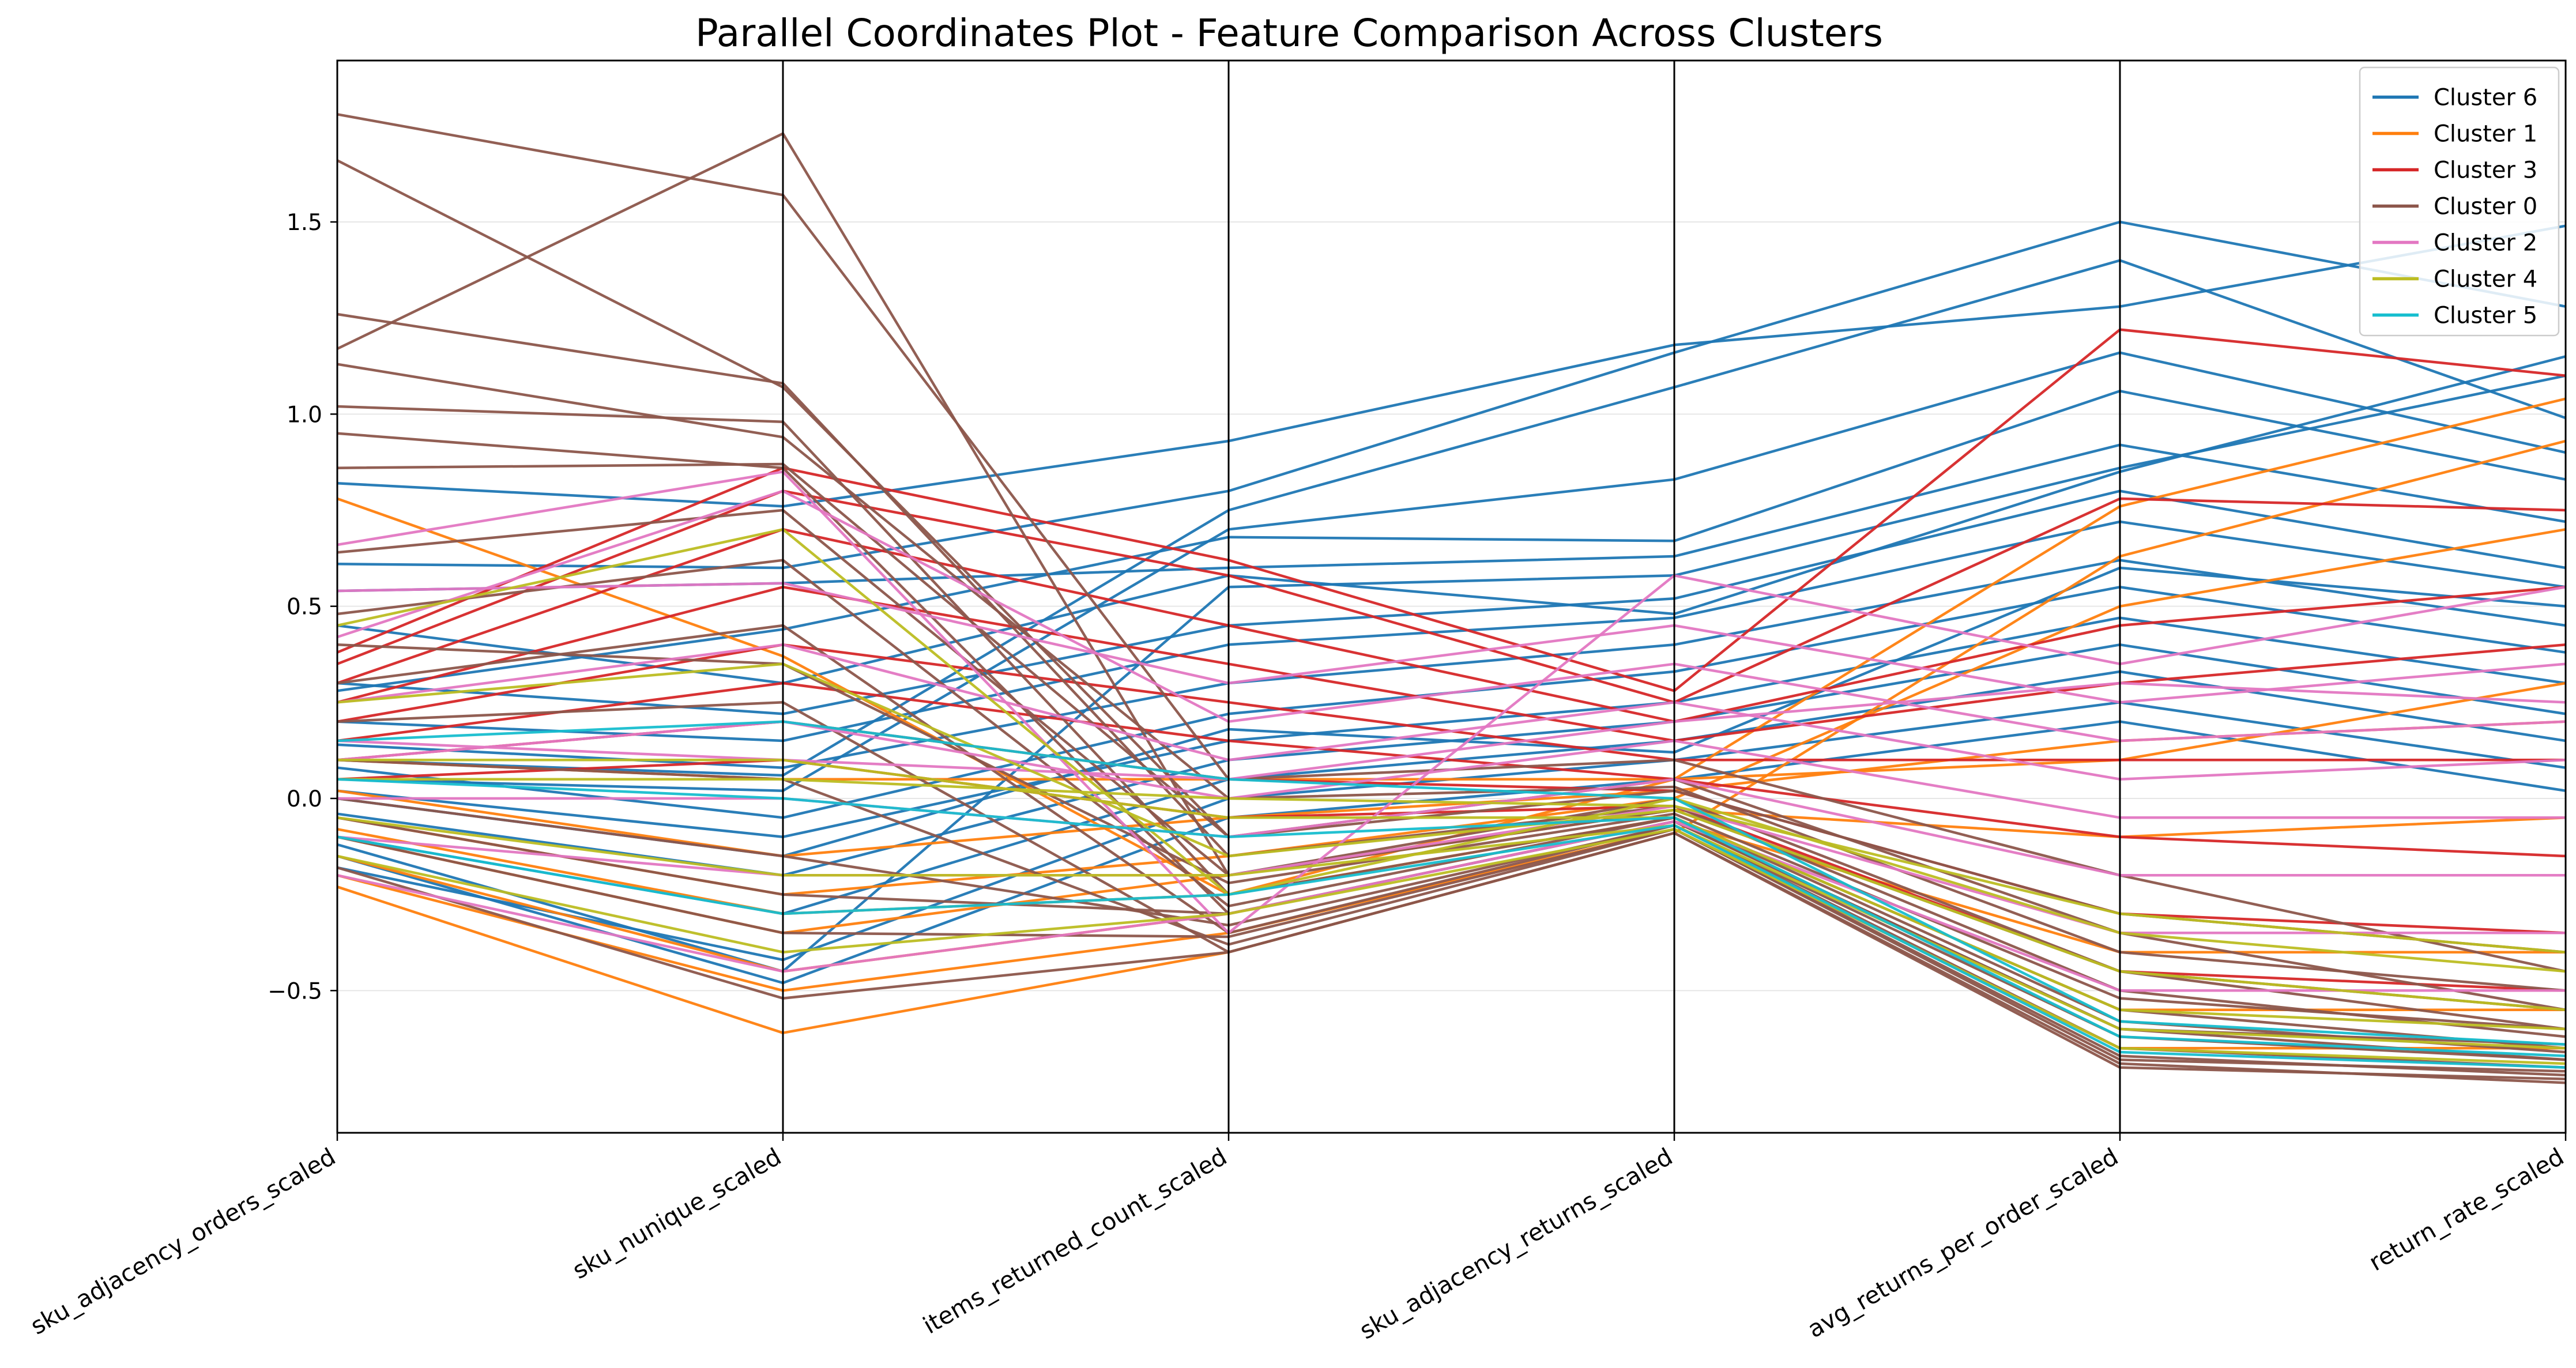 The width and height of the screenshot is (2576, 1368). Describe the element at coordinates (304, 799) in the screenshot. I see `y-tick-label: 0.0` at that location.